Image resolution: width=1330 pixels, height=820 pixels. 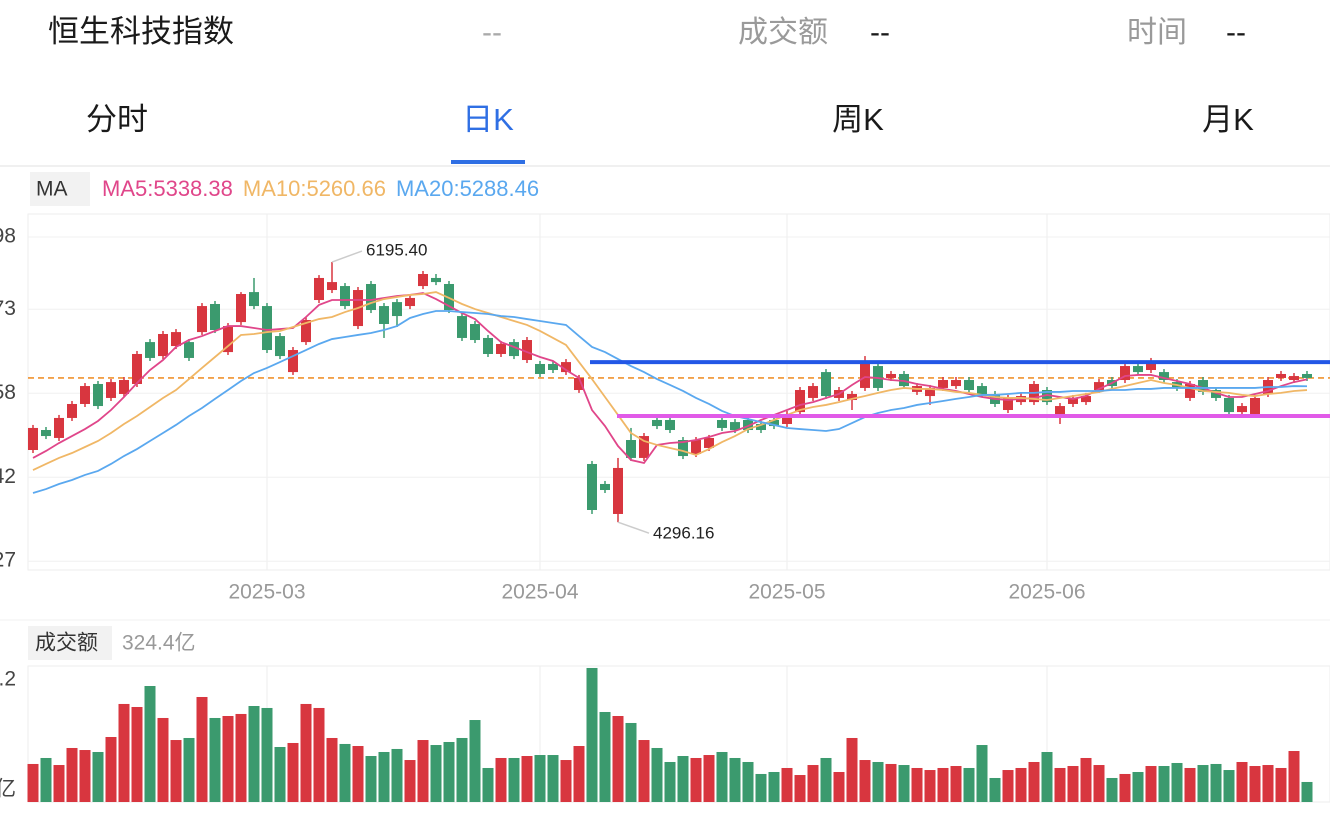 What do you see at coordinates (167, 188) in the screenshot?
I see `legend-entry: MA5:5338.38` at bounding box center [167, 188].